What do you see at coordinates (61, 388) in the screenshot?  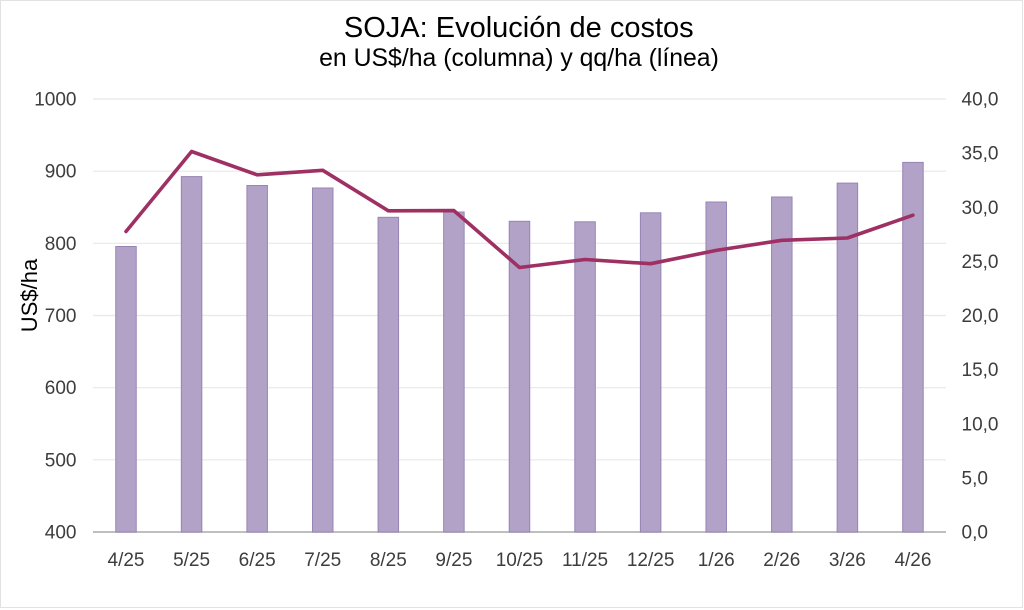 I see `svg-text: 600` at bounding box center [61, 388].